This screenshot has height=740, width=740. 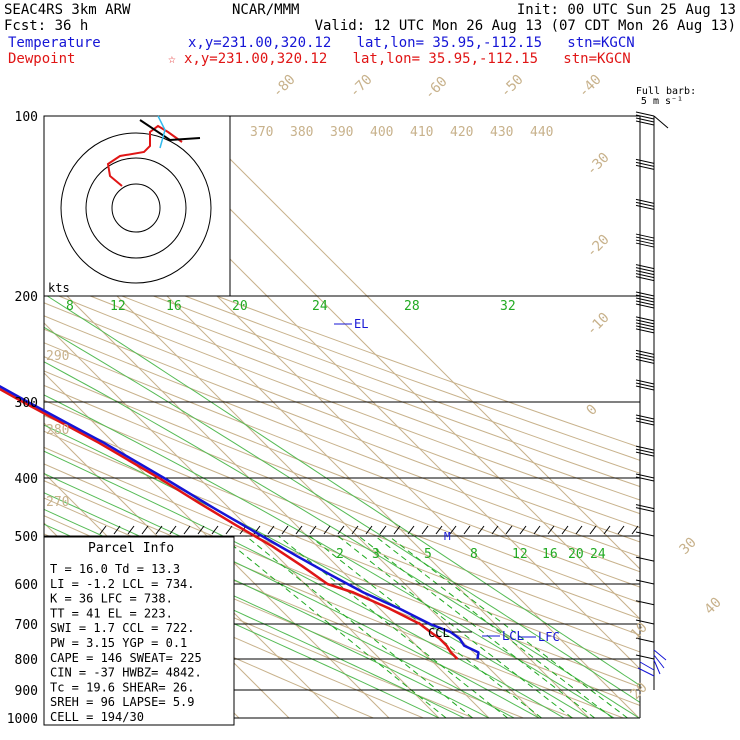 I want to click on theta-label: 410, so click(x=421, y=132).